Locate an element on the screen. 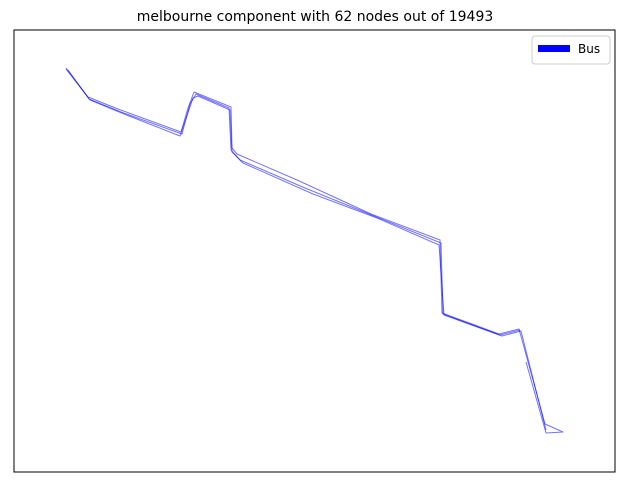 This screenshot has width=630, height=486. legend-box is located at coordinates (571, 50).